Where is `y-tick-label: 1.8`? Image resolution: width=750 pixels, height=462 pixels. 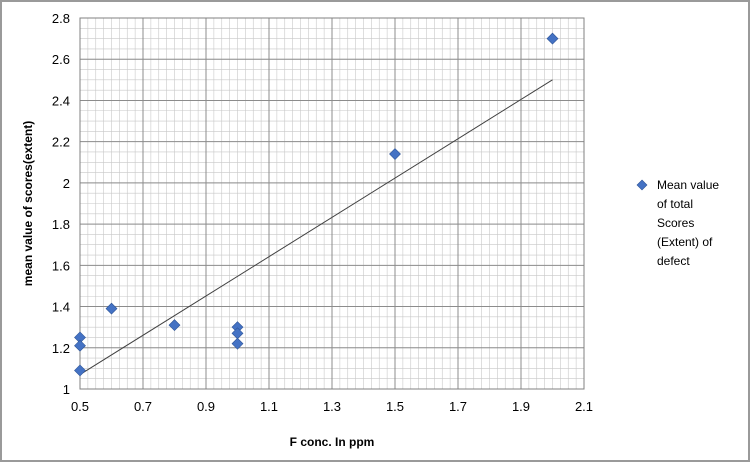
y-tick-label: 1.8 is located at coordinates (61, 224).